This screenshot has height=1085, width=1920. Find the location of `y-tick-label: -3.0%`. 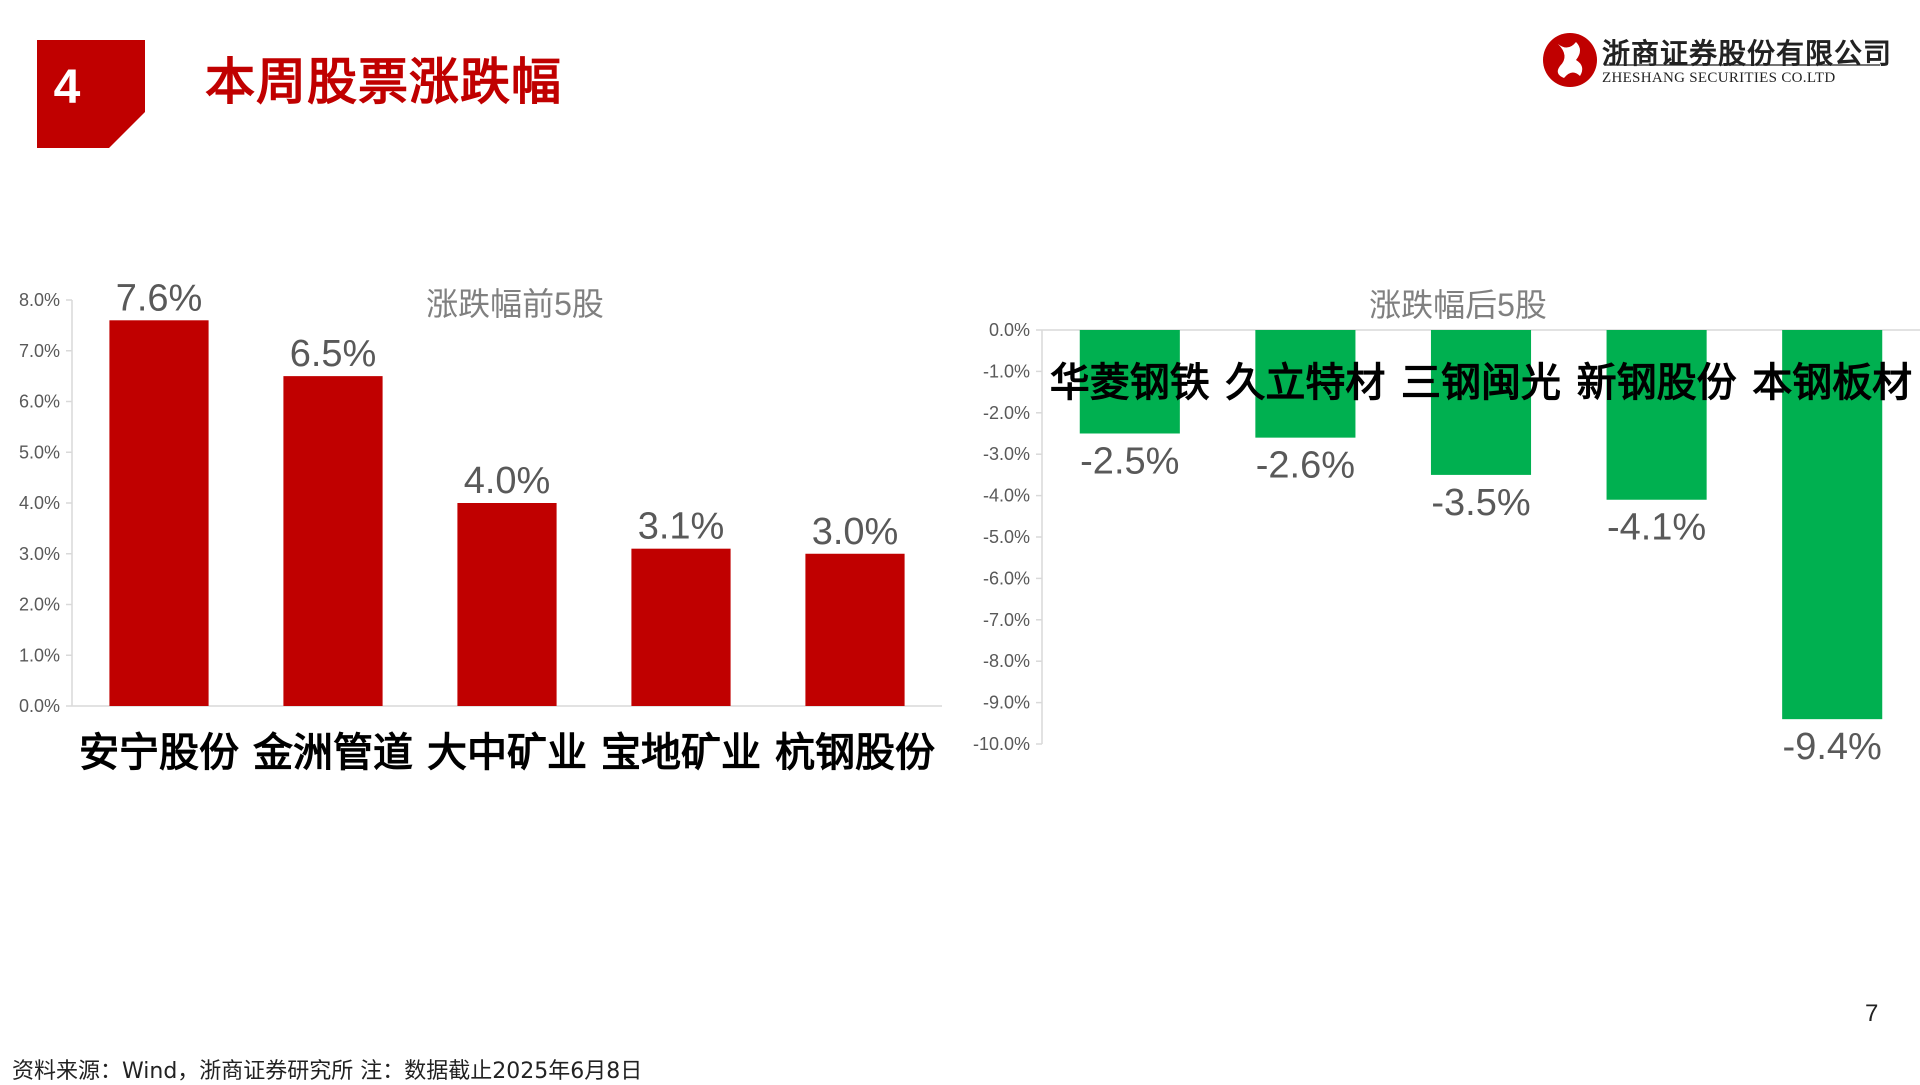

y-tick-label: -3.0% is located at coordinates (1006, 454).